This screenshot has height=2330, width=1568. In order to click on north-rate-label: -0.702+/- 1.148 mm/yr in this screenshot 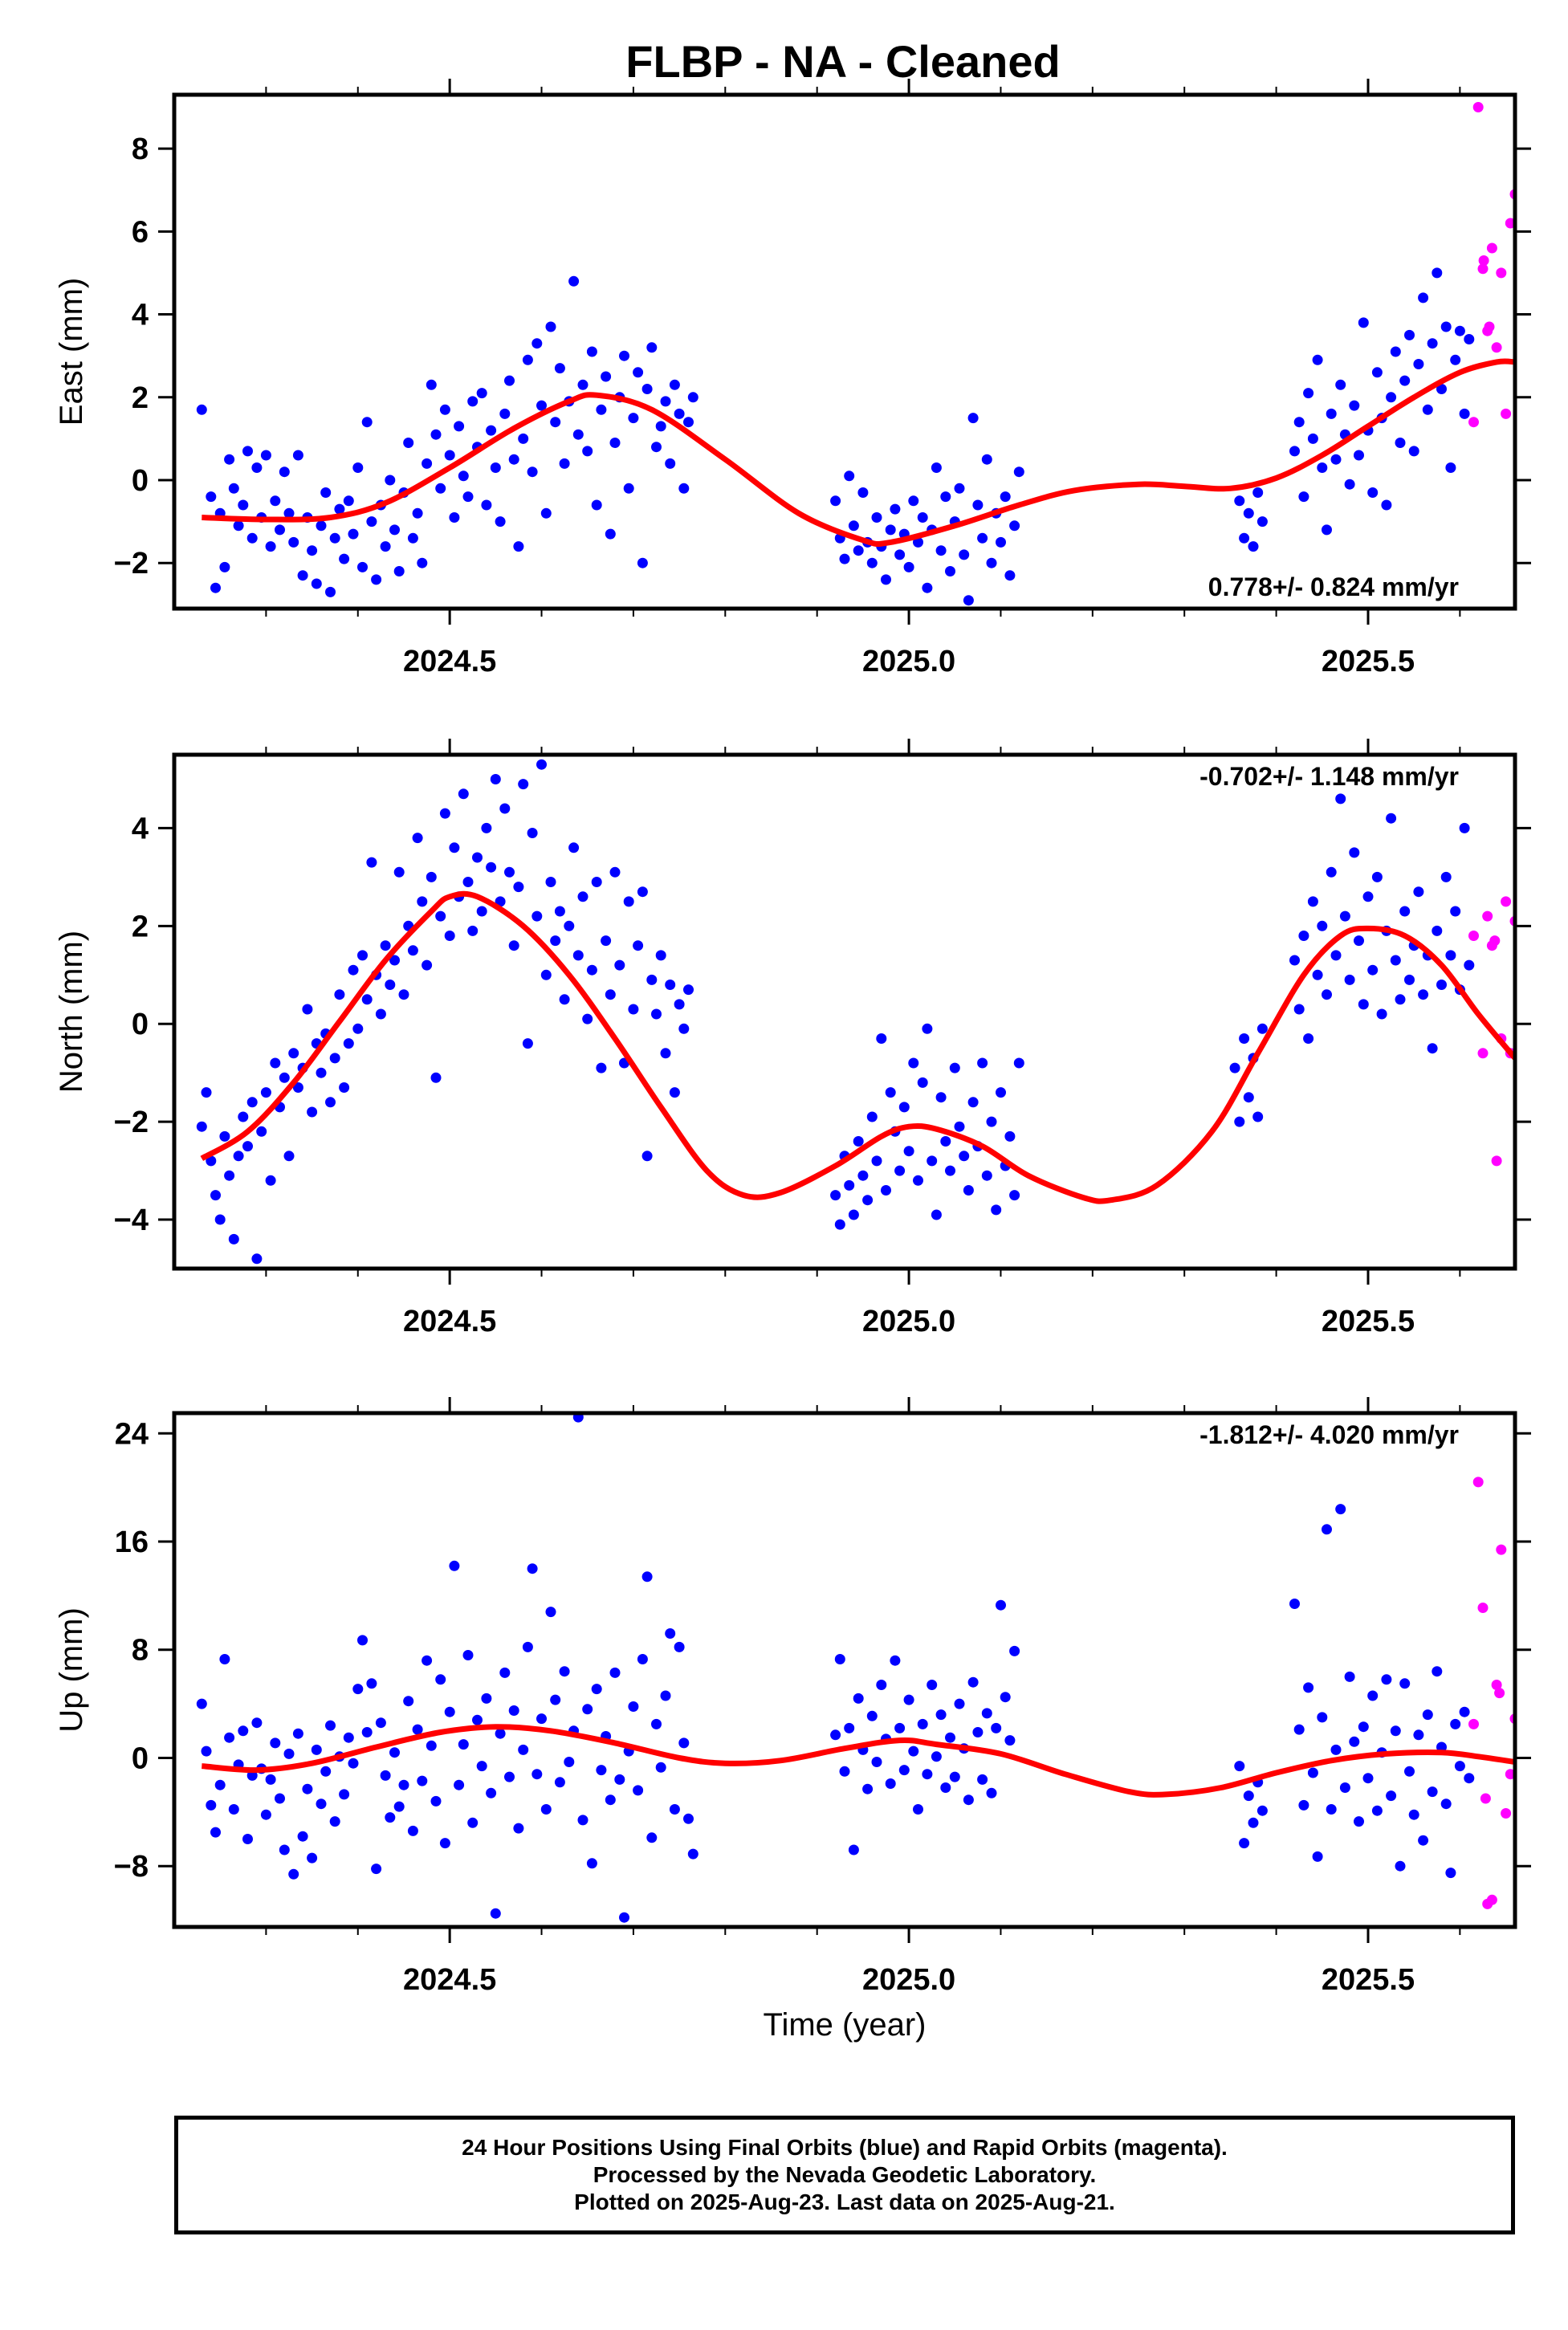, I will do `click(1329, 776)`.